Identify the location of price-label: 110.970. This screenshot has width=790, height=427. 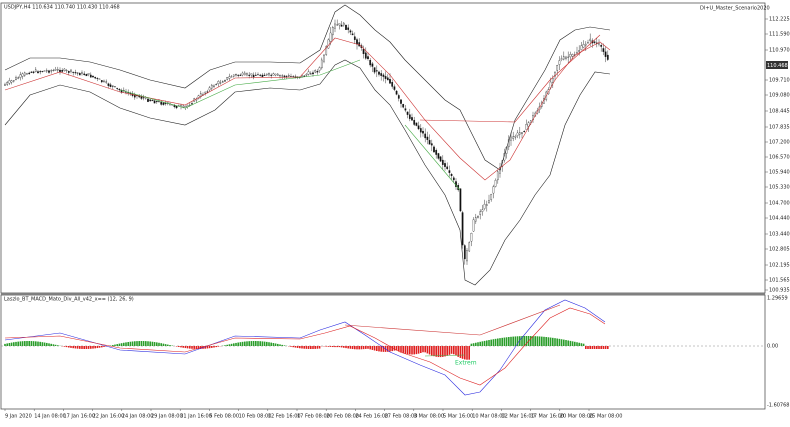
(779, 51).